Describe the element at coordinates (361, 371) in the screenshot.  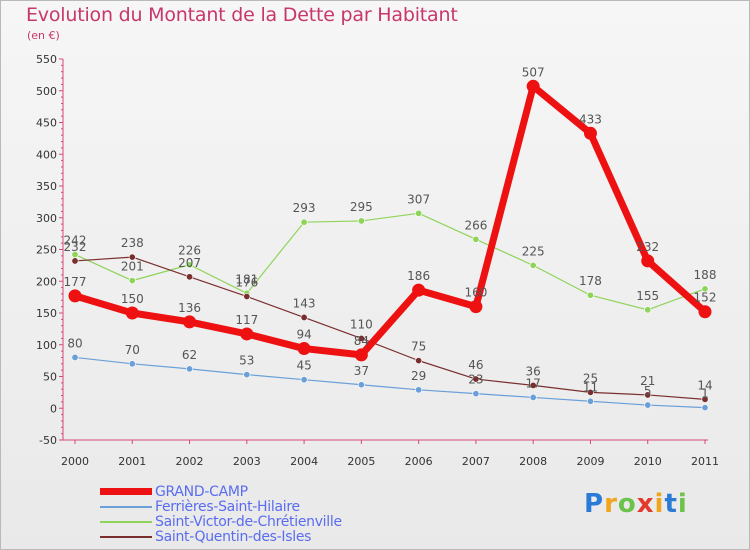
I see `data-label-ferrieres-saint-hilaire: 37` at that location.